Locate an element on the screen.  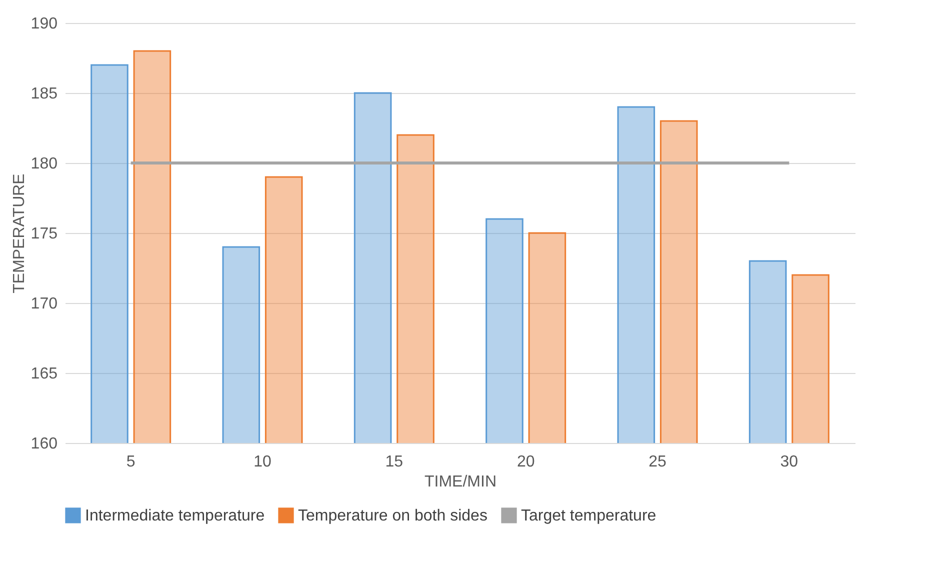
x-tick-label: 5 is located at coordinates (131, 462).